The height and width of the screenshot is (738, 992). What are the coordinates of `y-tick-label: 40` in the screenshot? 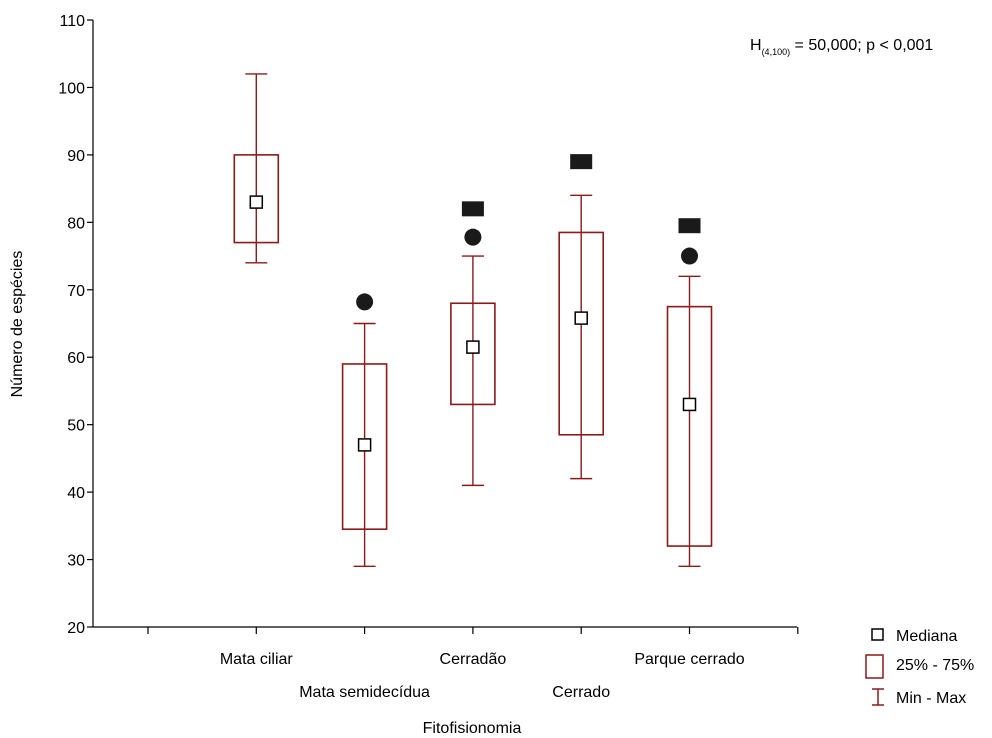 It's located at (76, 493).